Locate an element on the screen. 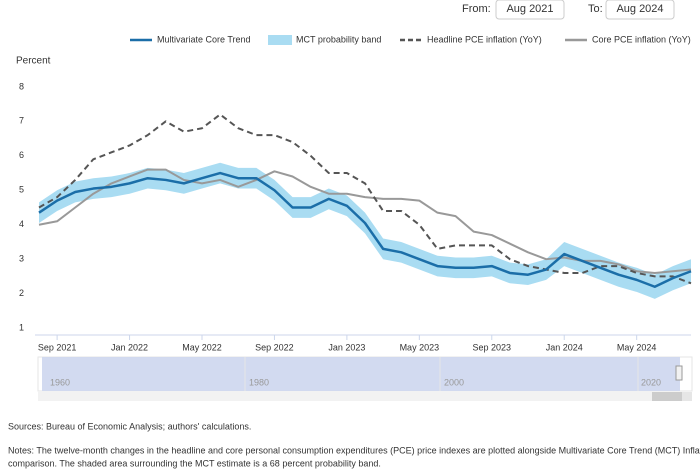 This screenshot has height=470, width=700. scrollbar-thumb is located at coordinates (667, 396).